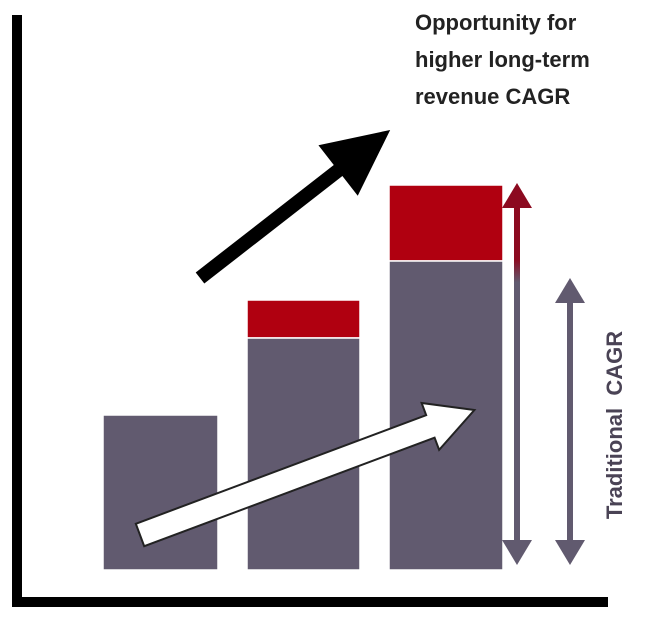 Image resolution: width=645 pixels, height=618 pixels. What do you see at coordinates (310, 602) in the screenshot?
I see `x-axis` at bounding box center [310, 602].